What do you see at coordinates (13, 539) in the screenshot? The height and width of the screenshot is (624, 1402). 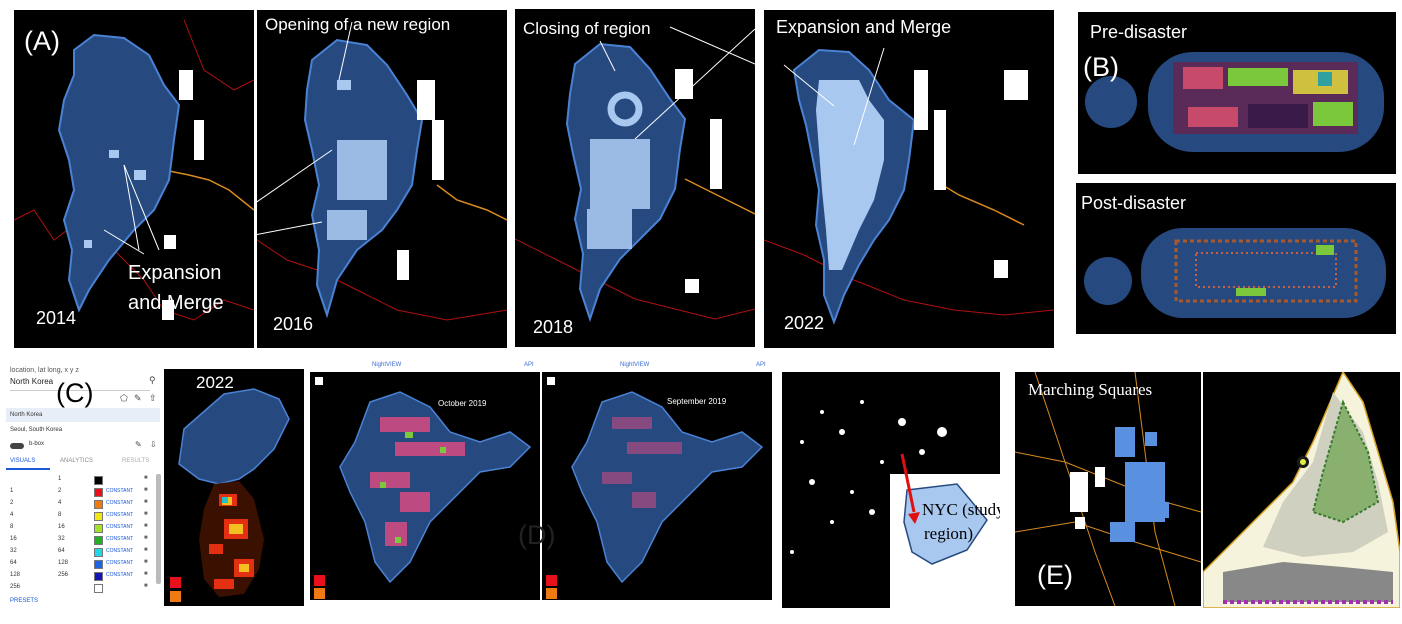 I see `range-from: 16` at bounding box center [13, 539].